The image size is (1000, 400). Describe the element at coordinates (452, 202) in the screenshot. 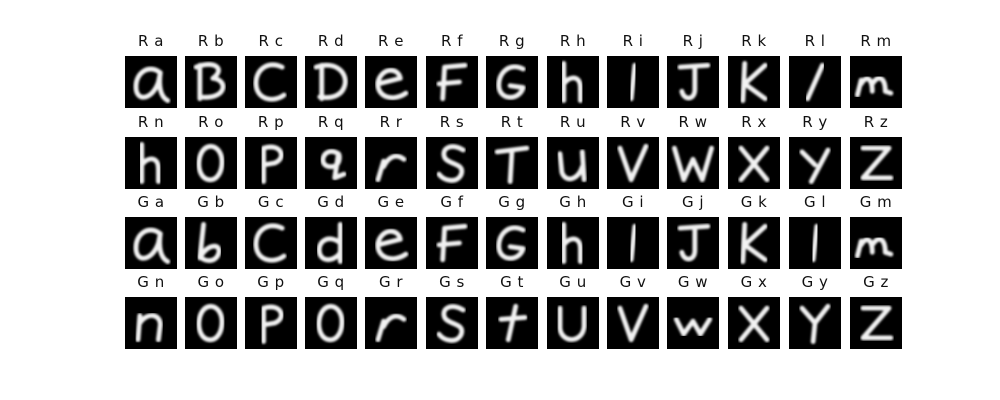

I see `letter-cell-title: G f` at that location.